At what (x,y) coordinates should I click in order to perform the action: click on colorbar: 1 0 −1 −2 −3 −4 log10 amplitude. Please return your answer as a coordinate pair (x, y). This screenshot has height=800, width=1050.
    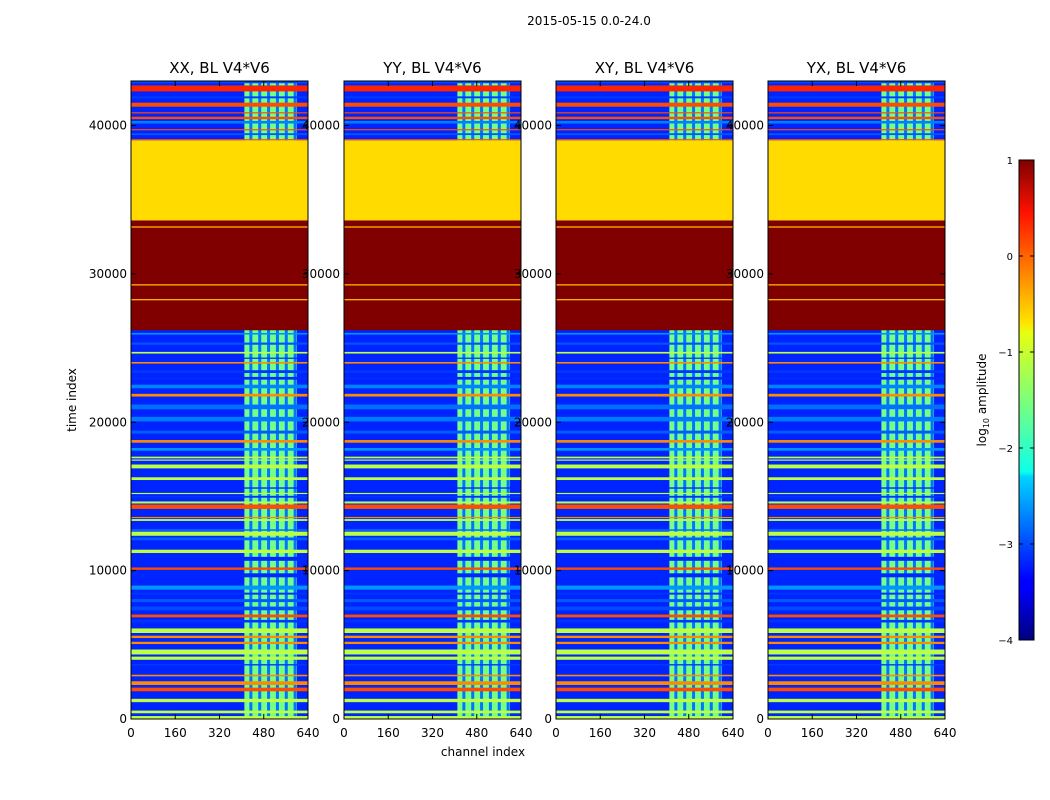
    Looking at the image, I should click on (1005, 401).